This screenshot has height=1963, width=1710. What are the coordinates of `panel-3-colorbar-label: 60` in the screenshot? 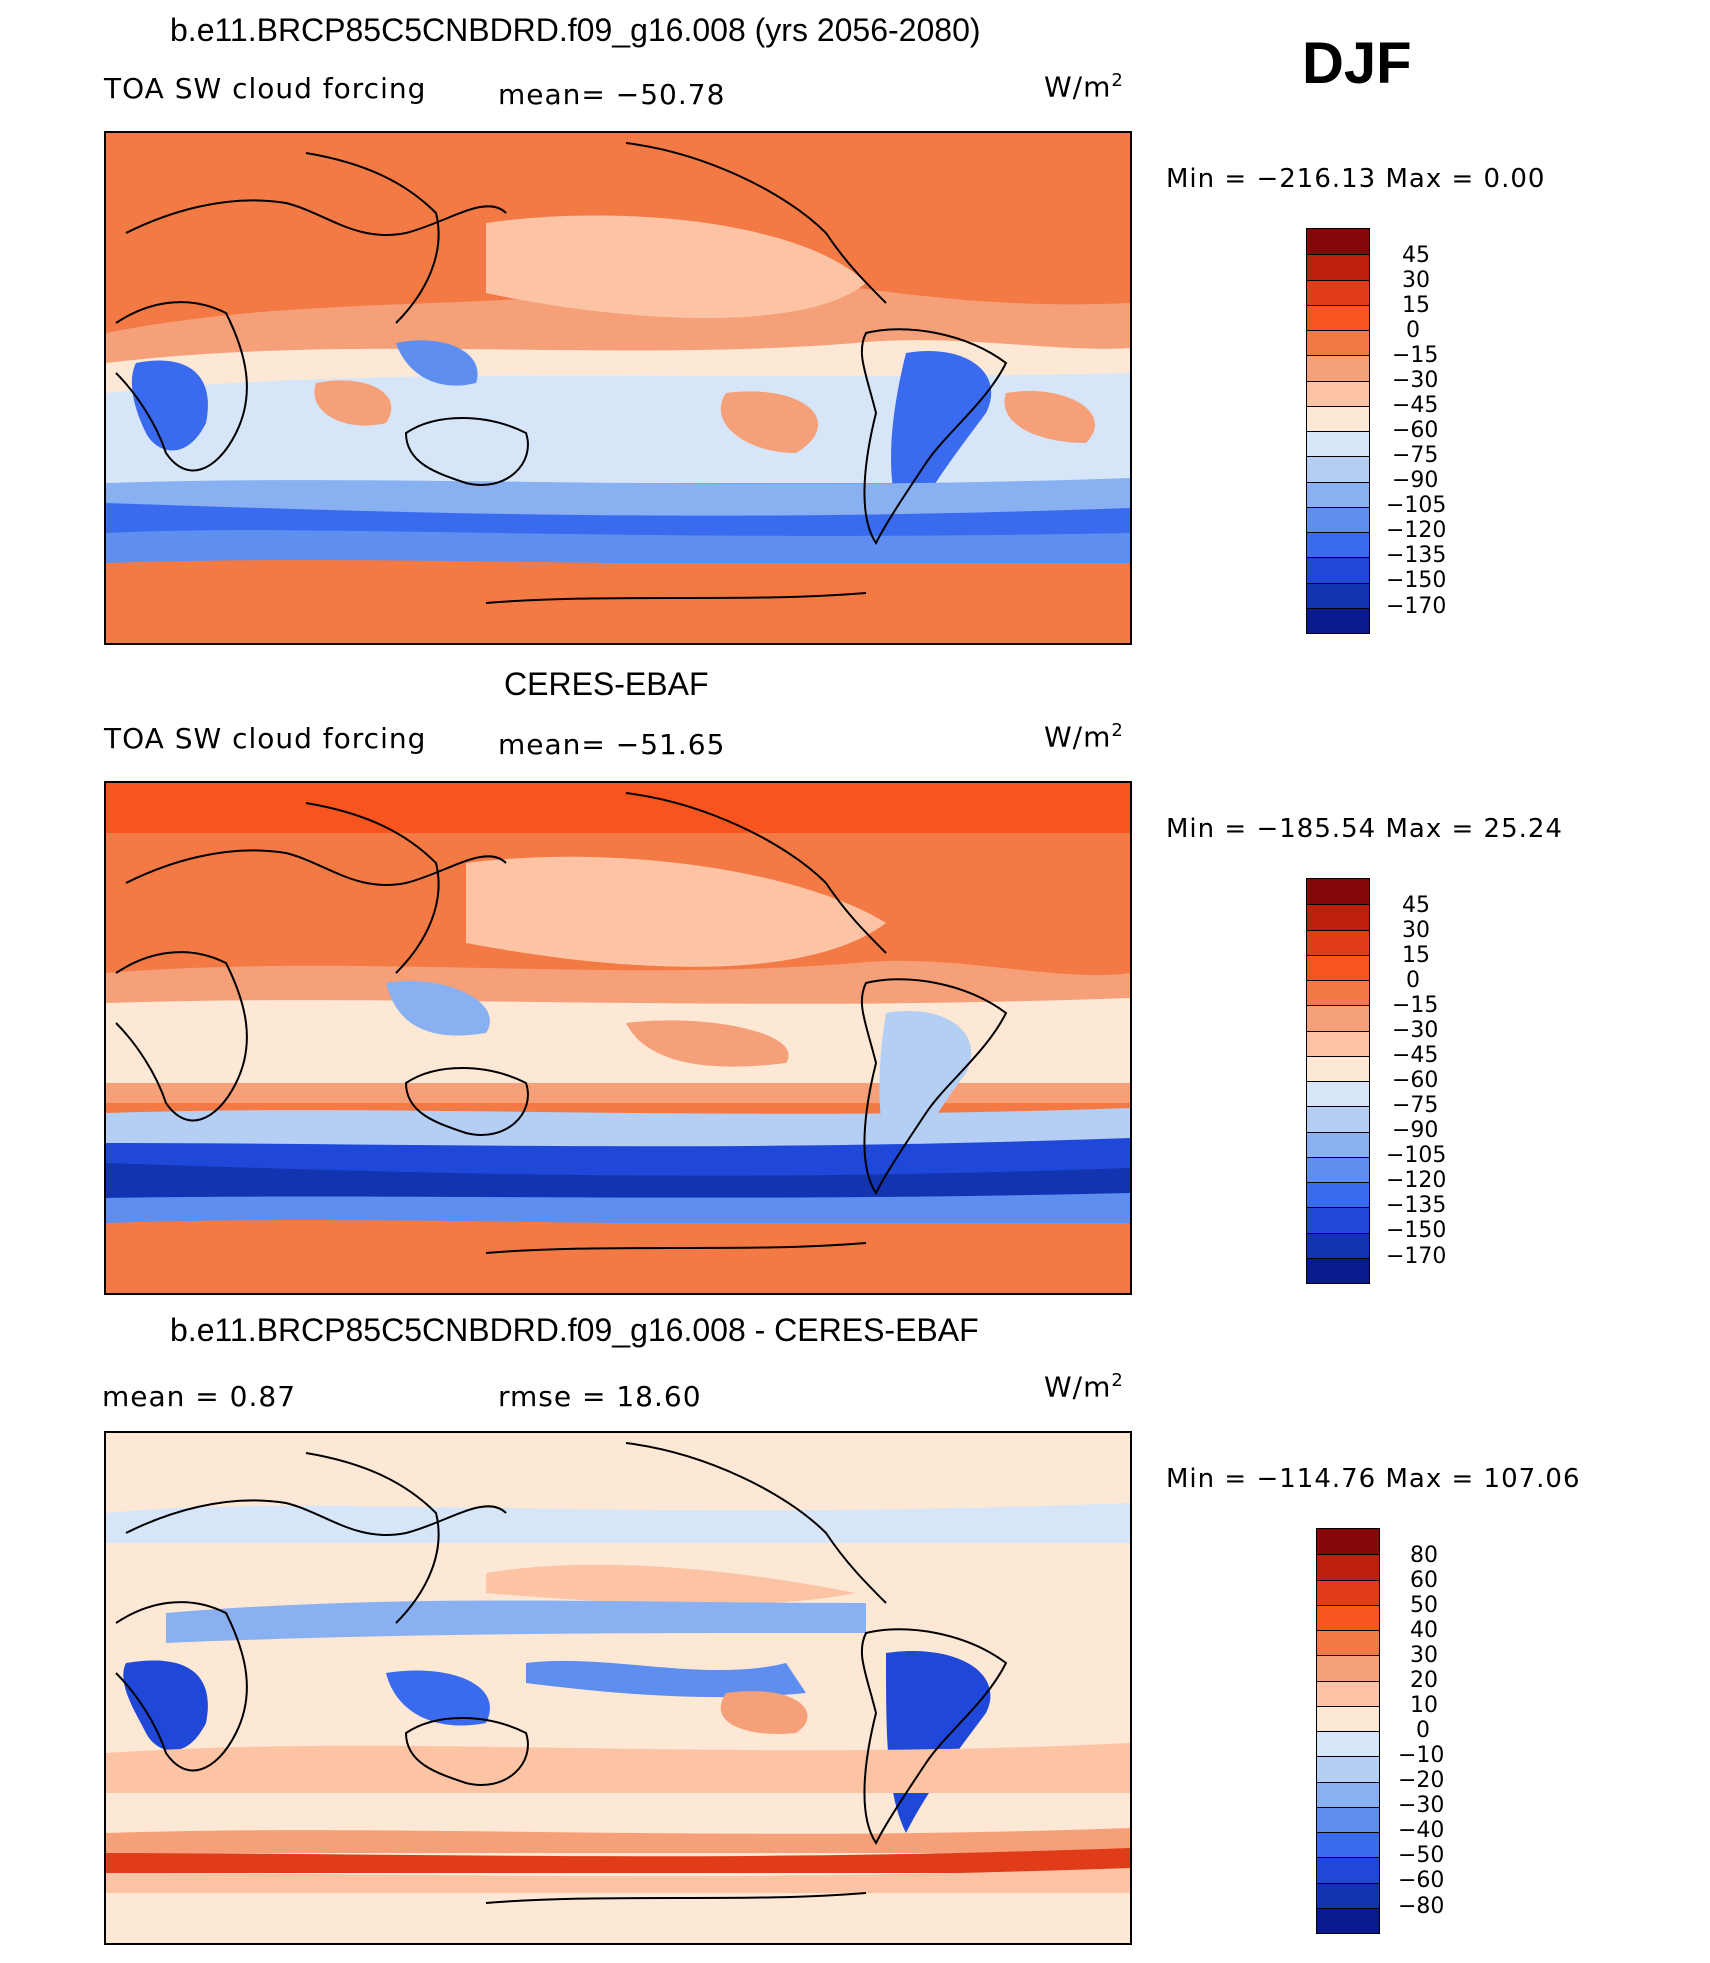 It's located at (1424, 1580).